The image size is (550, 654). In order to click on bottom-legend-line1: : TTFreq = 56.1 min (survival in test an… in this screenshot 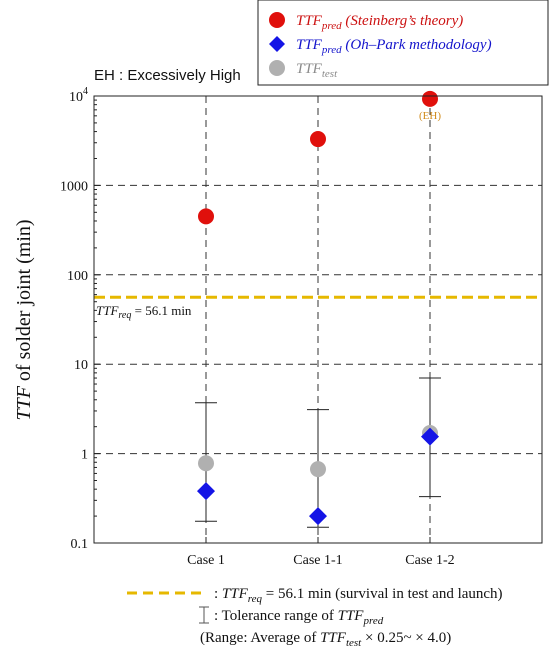, I will do `click(358, 595)`.